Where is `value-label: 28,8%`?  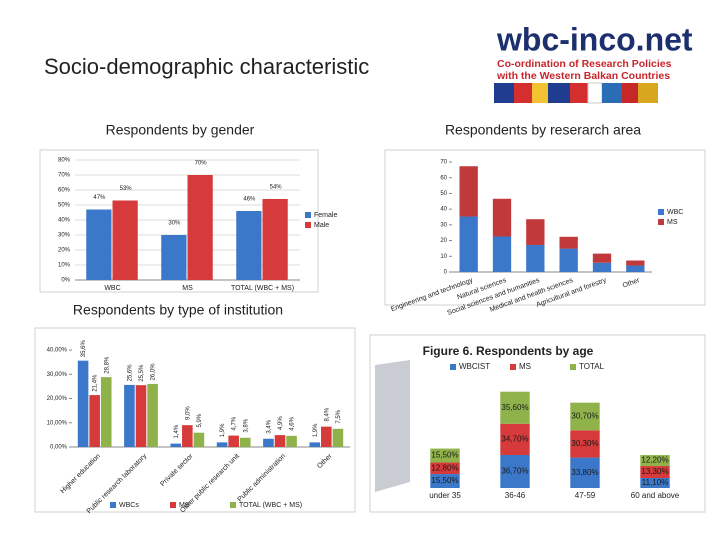 value-label: 28,8% is located at coordinates (107, 365).